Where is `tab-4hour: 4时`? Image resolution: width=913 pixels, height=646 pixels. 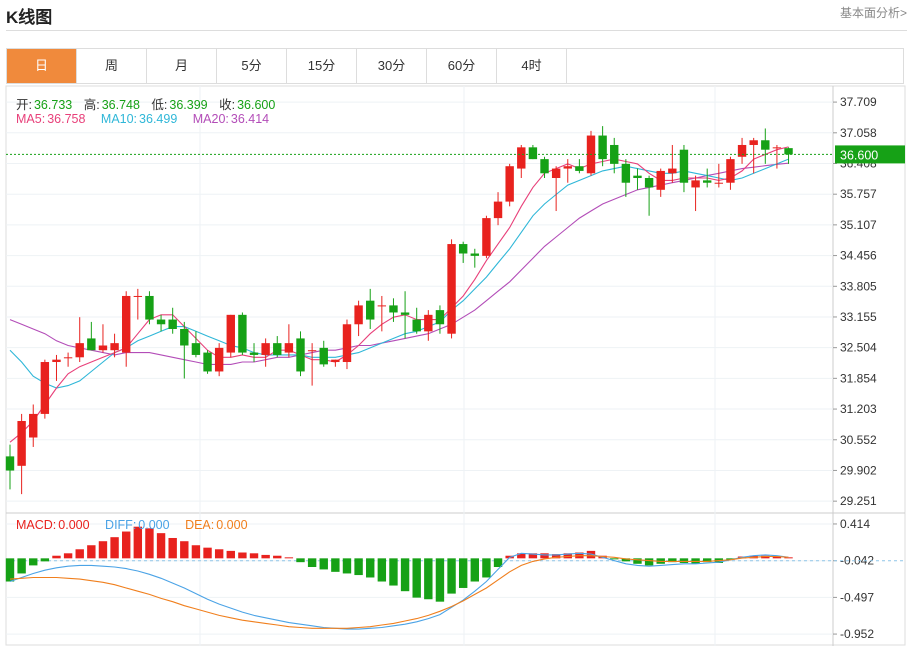
tab-4hour: 4时 is located at coordinates (532, 66).